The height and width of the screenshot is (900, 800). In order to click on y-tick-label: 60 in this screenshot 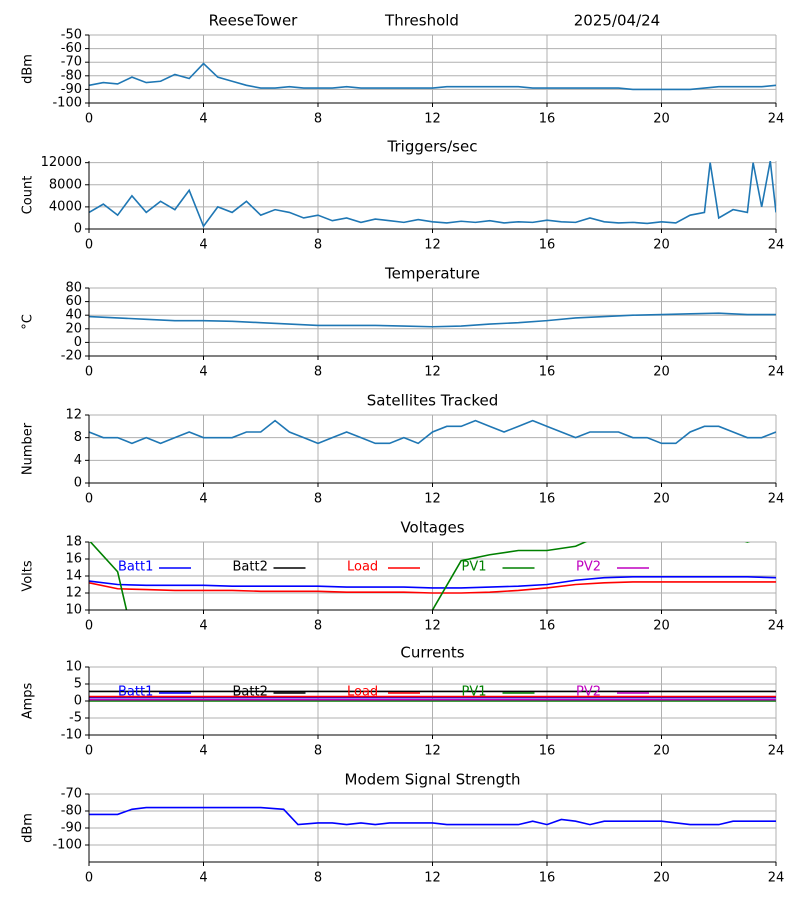, I will do `click(73, 301)`.